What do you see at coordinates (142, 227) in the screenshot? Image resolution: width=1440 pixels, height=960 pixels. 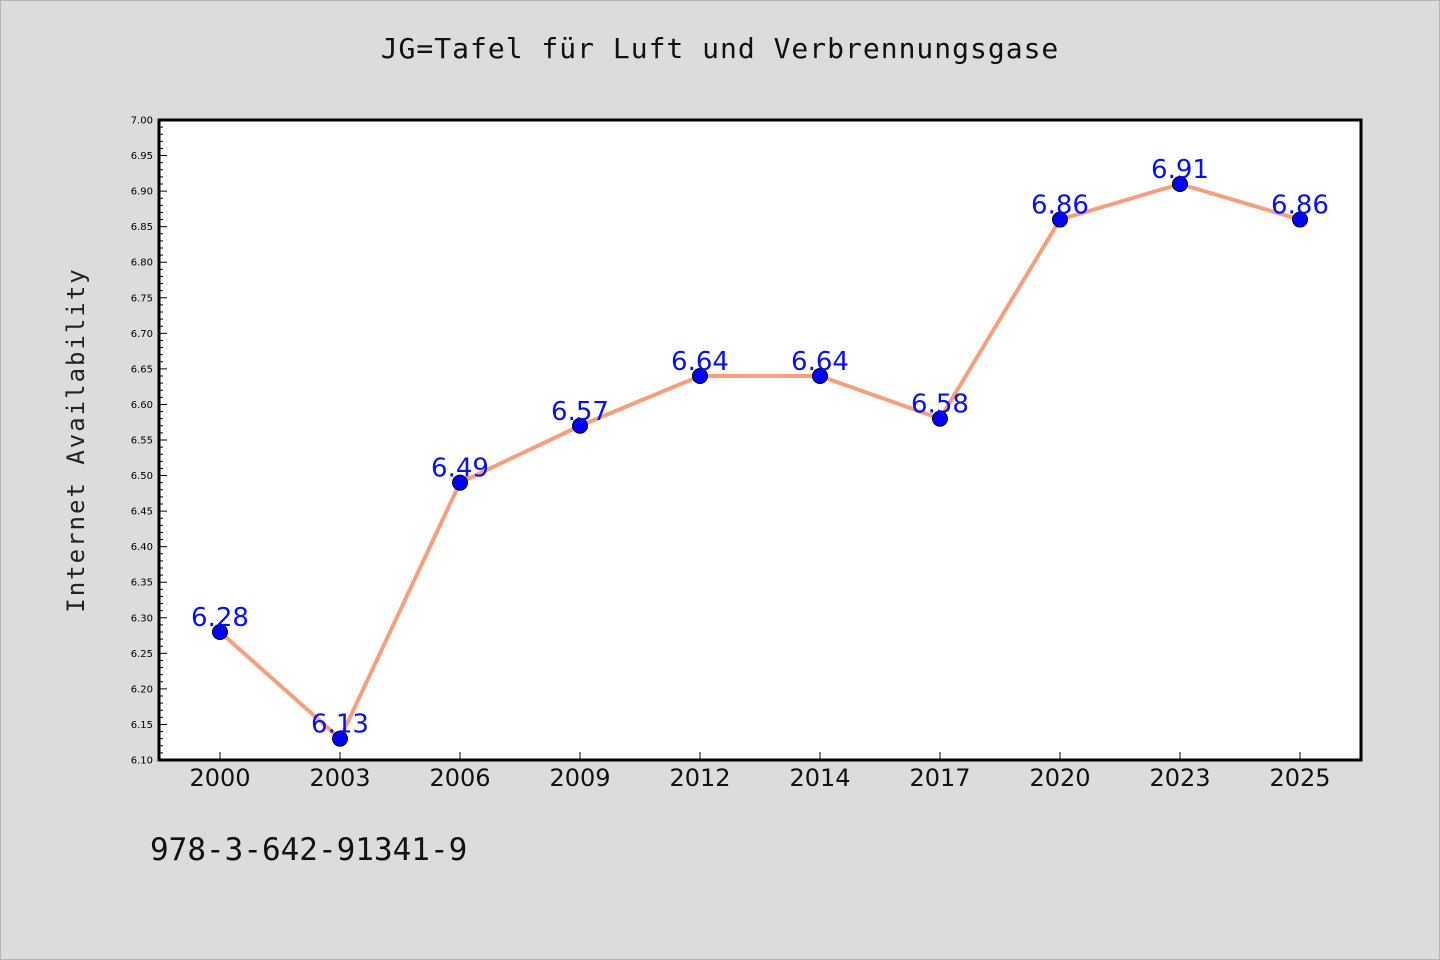 I see `y-tick-label: 6.85` at bounding box center [142, 227].